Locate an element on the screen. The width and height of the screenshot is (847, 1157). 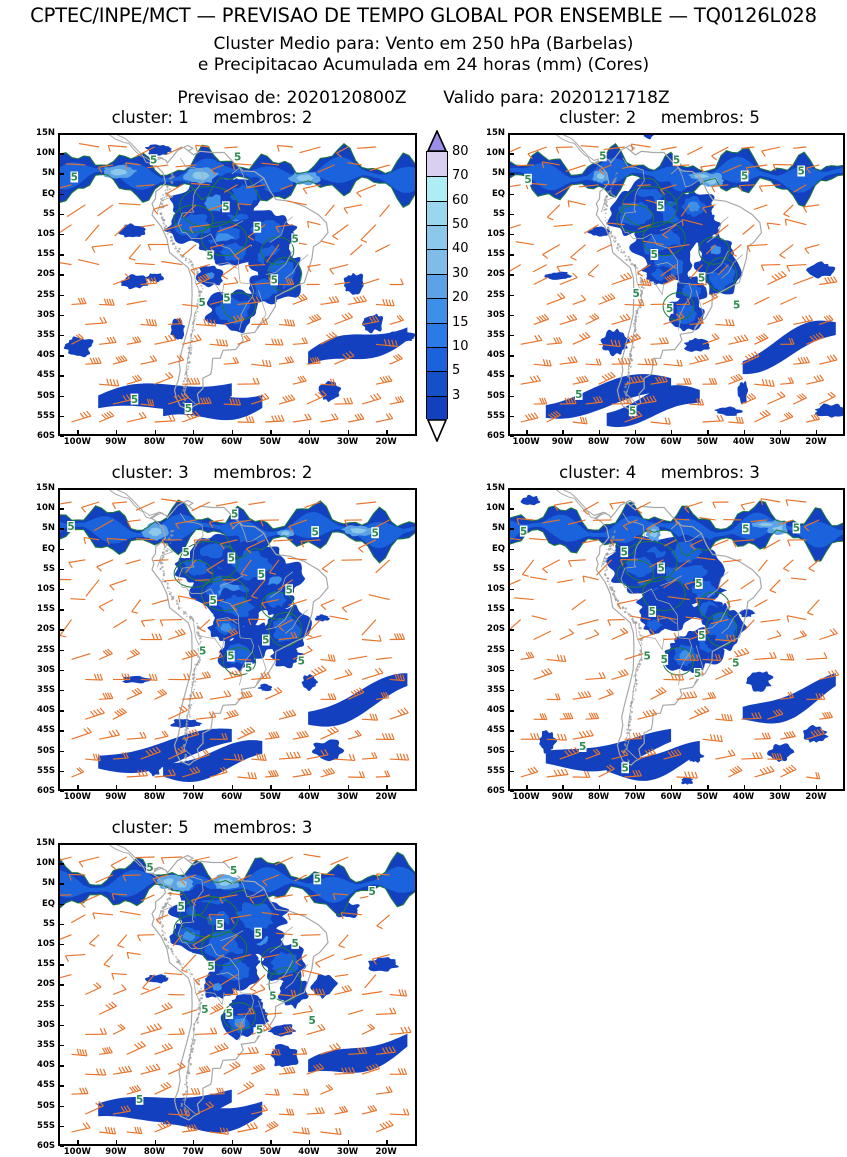
membros-count: 3 is located at coordinates (754, 472).